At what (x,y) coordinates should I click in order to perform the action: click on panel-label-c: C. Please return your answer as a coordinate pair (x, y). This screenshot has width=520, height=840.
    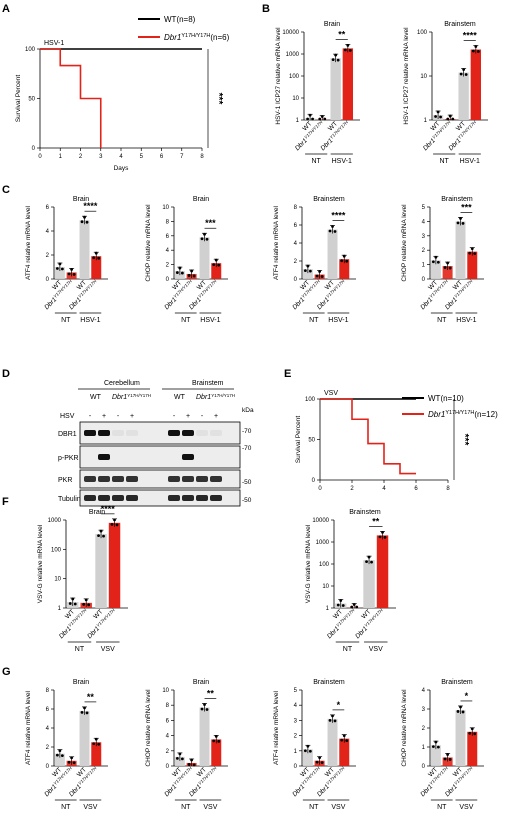
    Looking at the image, I should click on (6, 190).